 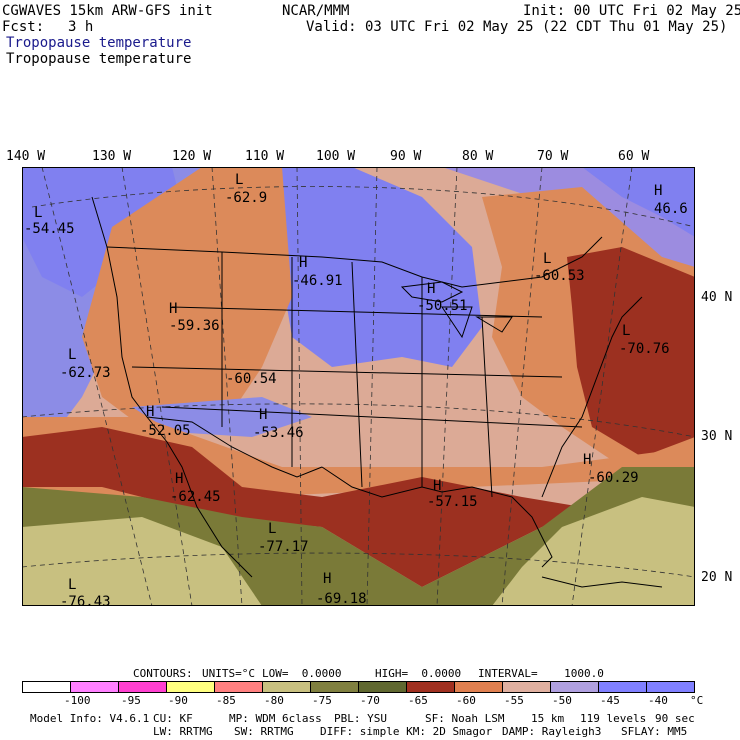 I want to click on contours-units: UNITS=°C, so click(x=228, y=673).